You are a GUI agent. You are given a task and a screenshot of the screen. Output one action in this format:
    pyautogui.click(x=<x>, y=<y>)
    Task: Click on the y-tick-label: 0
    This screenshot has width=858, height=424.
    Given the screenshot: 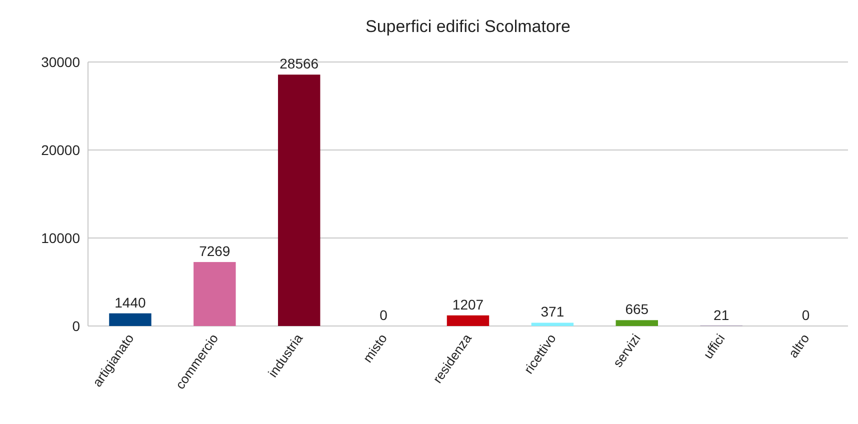 What is the action you would take?
    pyautogui.click(x=76, y=326)
    